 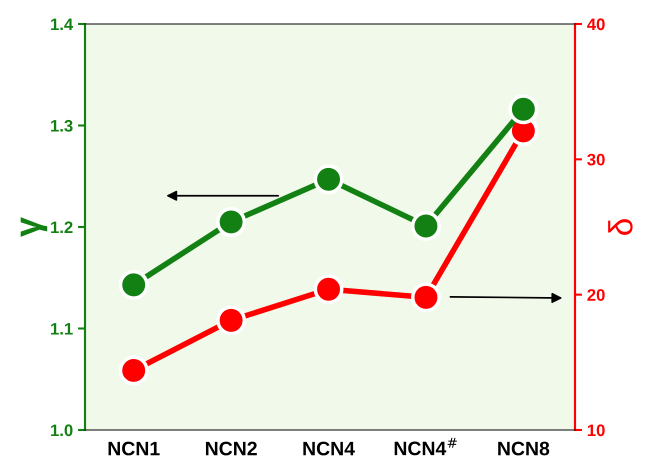 What do you see at coordinates (596, 430) in the screenshot?
I see `y2-tick-label: 10` at bounding box center [596, 430].